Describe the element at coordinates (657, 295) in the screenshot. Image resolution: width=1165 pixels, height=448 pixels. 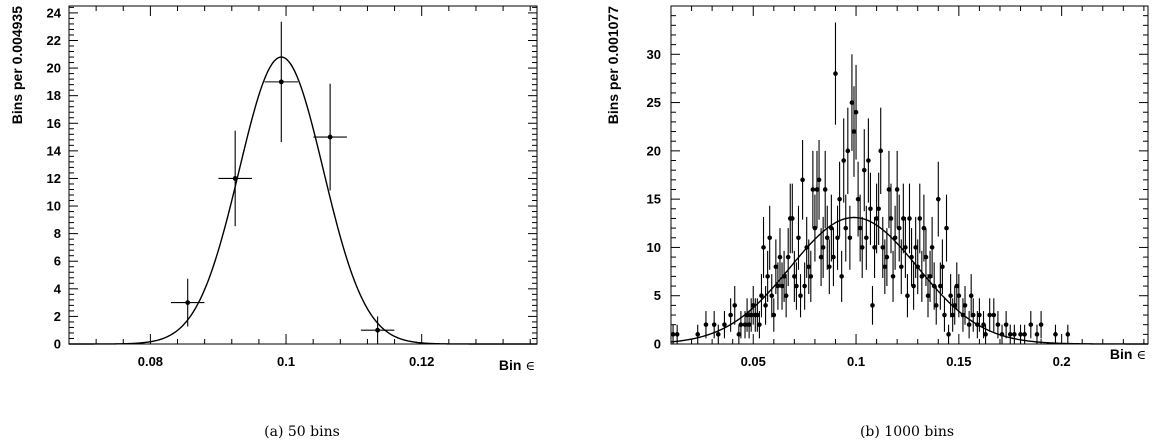
I see `y-tick-label: 5` at that location.